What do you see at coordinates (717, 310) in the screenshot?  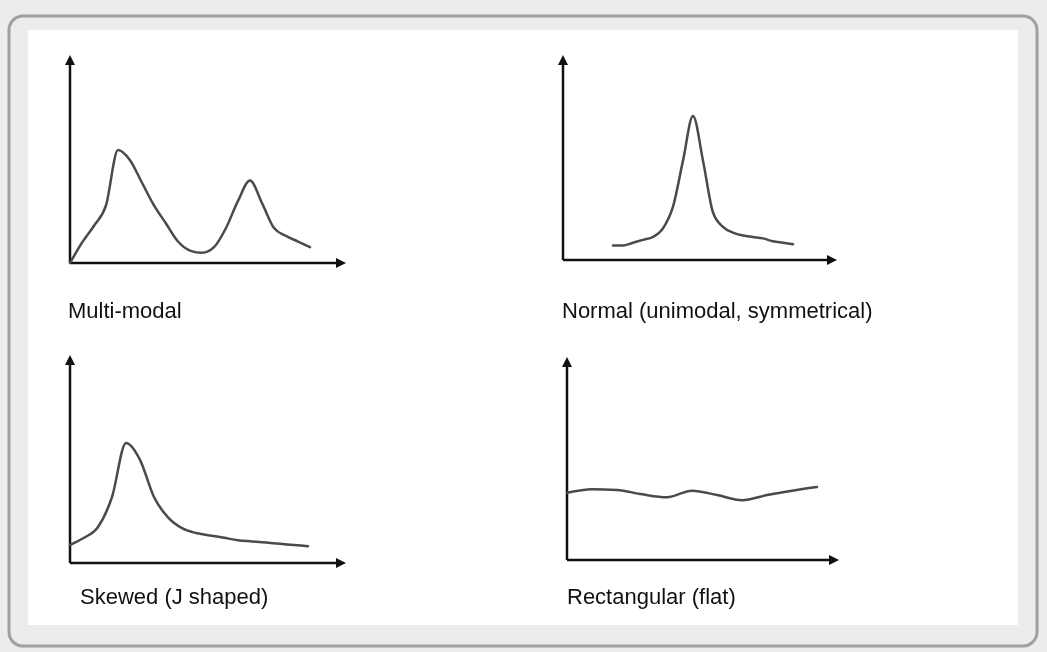 I see `text: Normal (unimodal, symmetrical)` at bounding box center [717, 310].